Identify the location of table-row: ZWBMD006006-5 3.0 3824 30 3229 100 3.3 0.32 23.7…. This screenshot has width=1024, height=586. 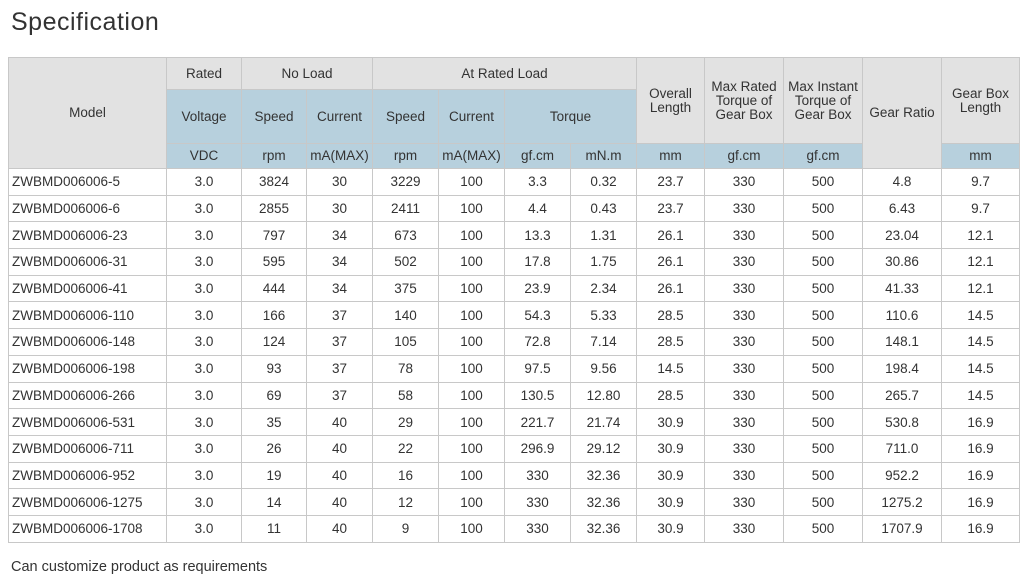
(514, 182).